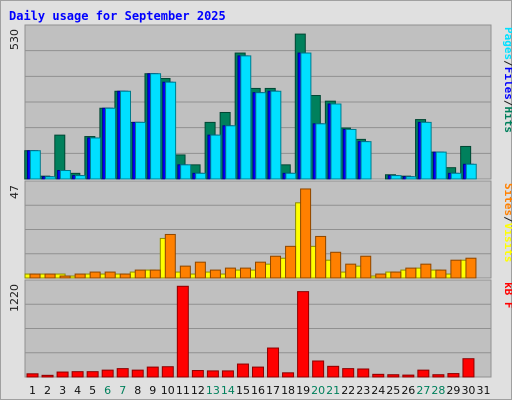 The image size is (512, 401). I want to click on x-tick-label: 9, so click(152, 390).